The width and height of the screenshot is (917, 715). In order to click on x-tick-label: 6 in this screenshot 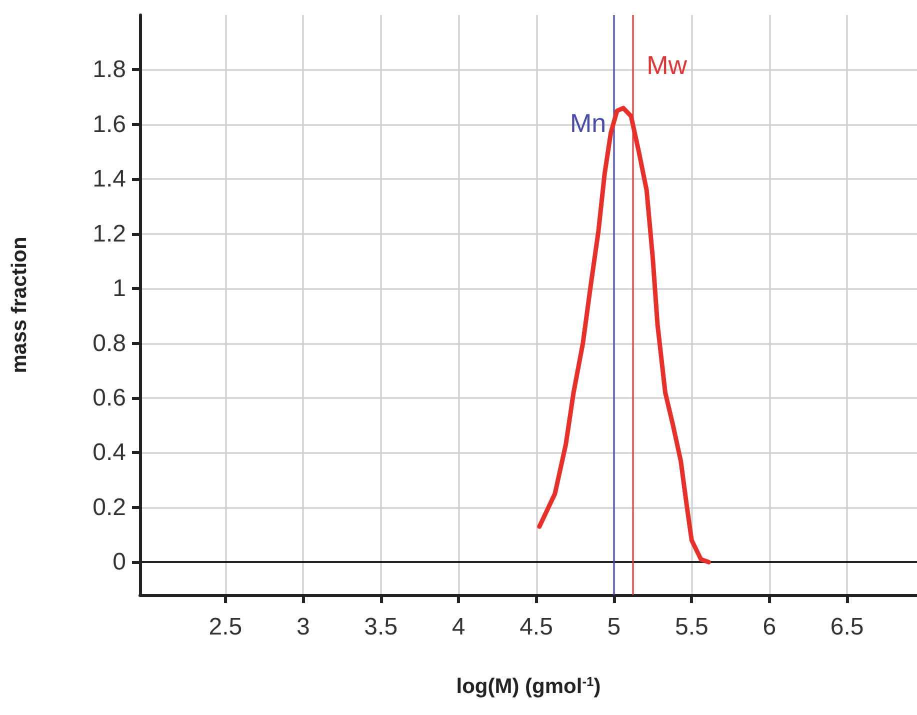, I will do `click(769, 627)`.